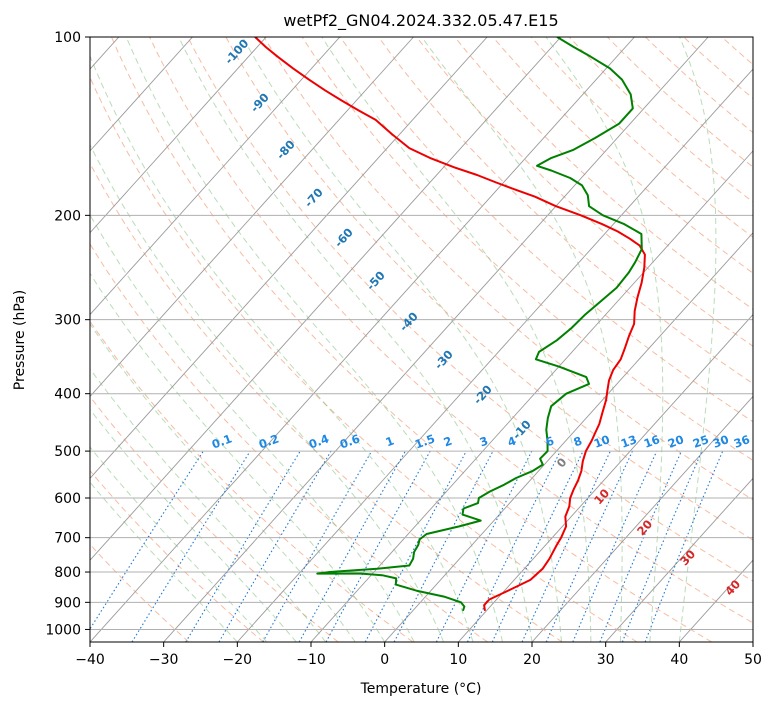  Describe the element at coordinates (313, 197) in the screenshot. I see `isotherm-label: -70` at that location.